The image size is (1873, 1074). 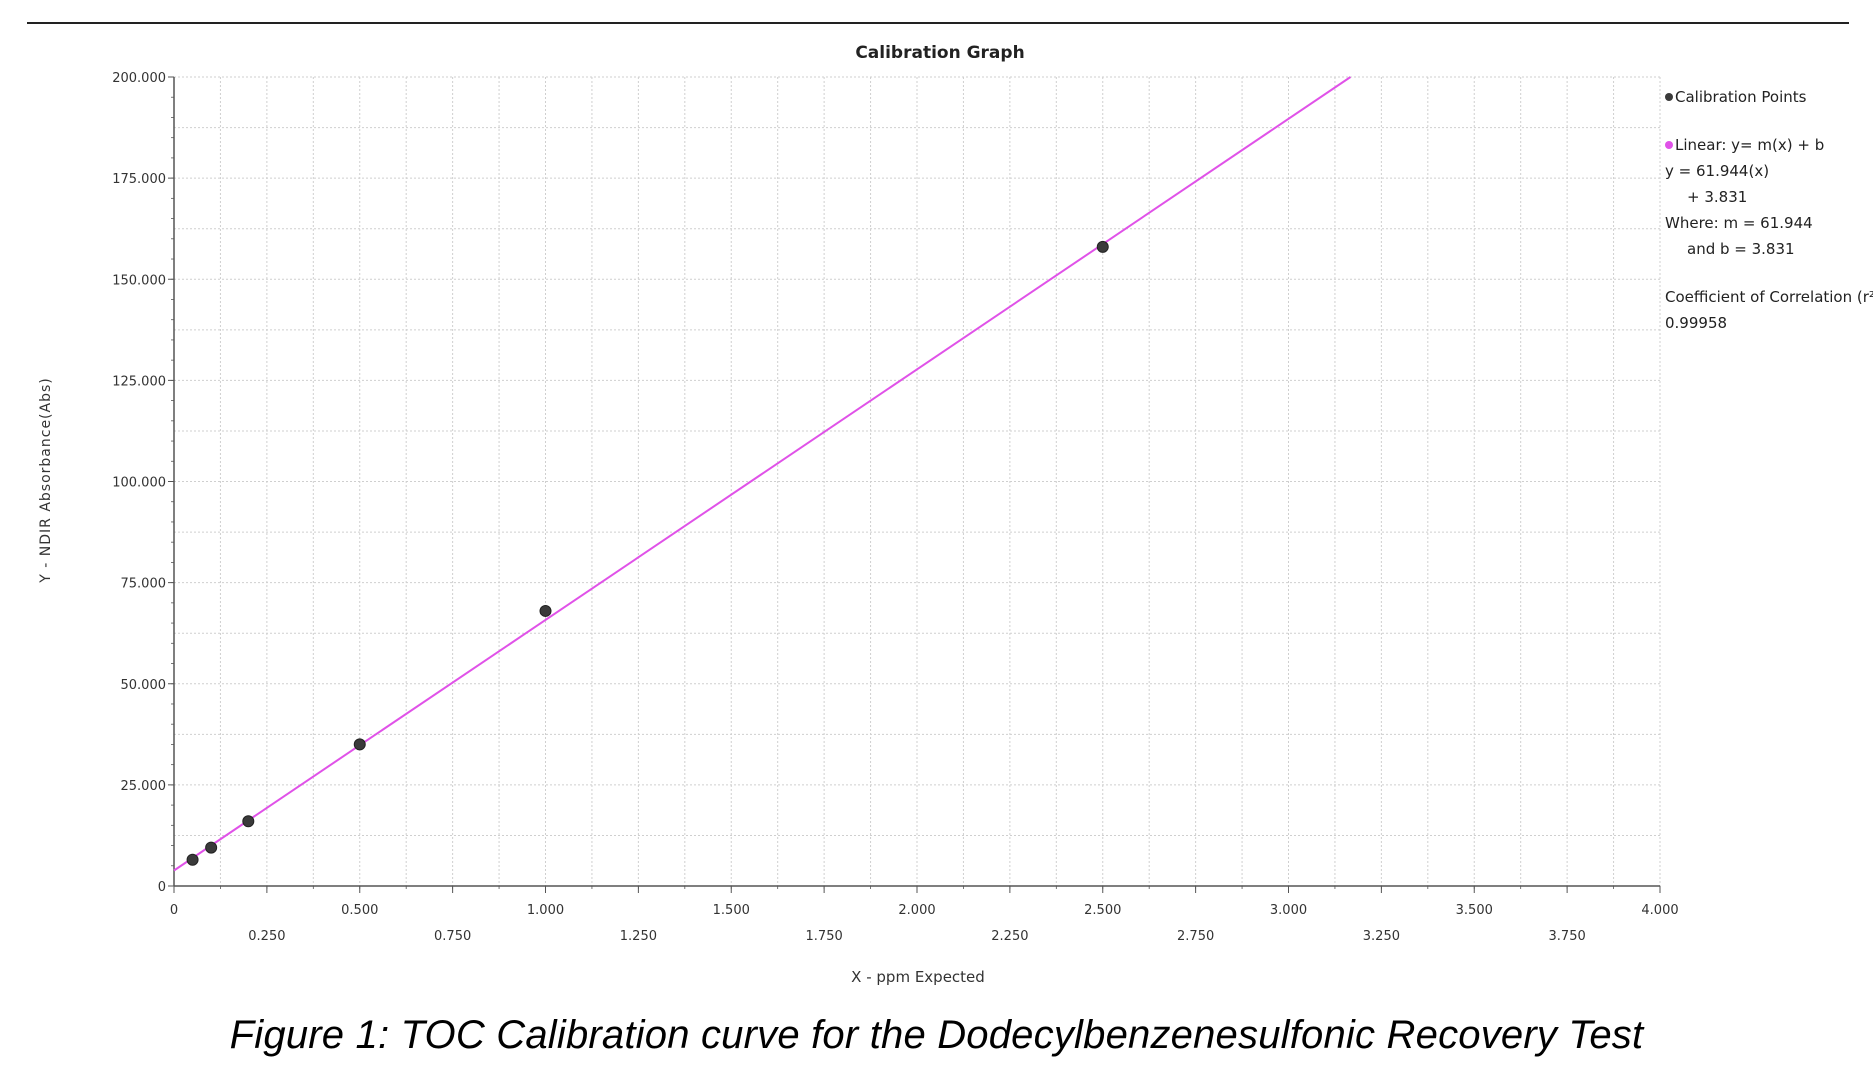 I want to click on x-tick-label: 2.250, so click(x=1009, y=936).